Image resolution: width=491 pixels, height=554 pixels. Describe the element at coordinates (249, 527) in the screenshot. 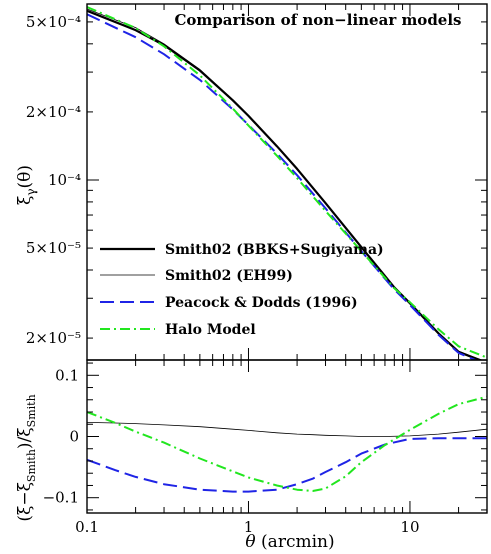

I see `x-tick-label-2: 1` at that location.